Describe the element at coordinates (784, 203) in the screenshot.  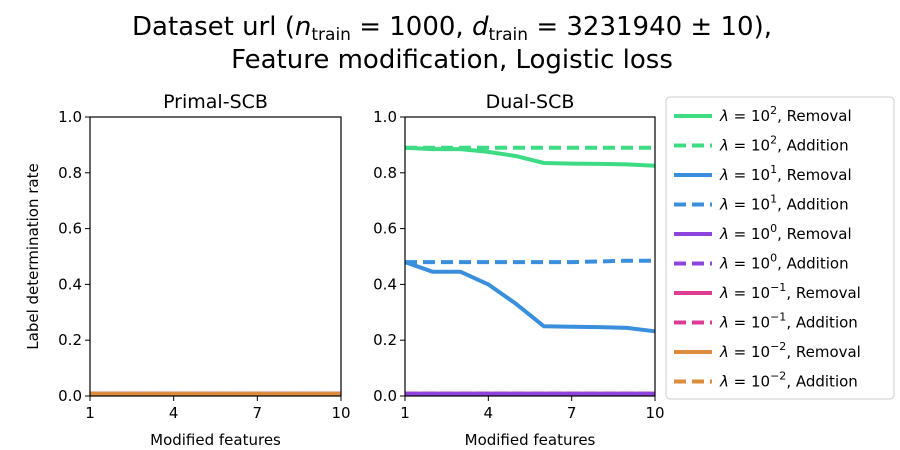
I see `legend-label: λ = 101, Addition` at that location.